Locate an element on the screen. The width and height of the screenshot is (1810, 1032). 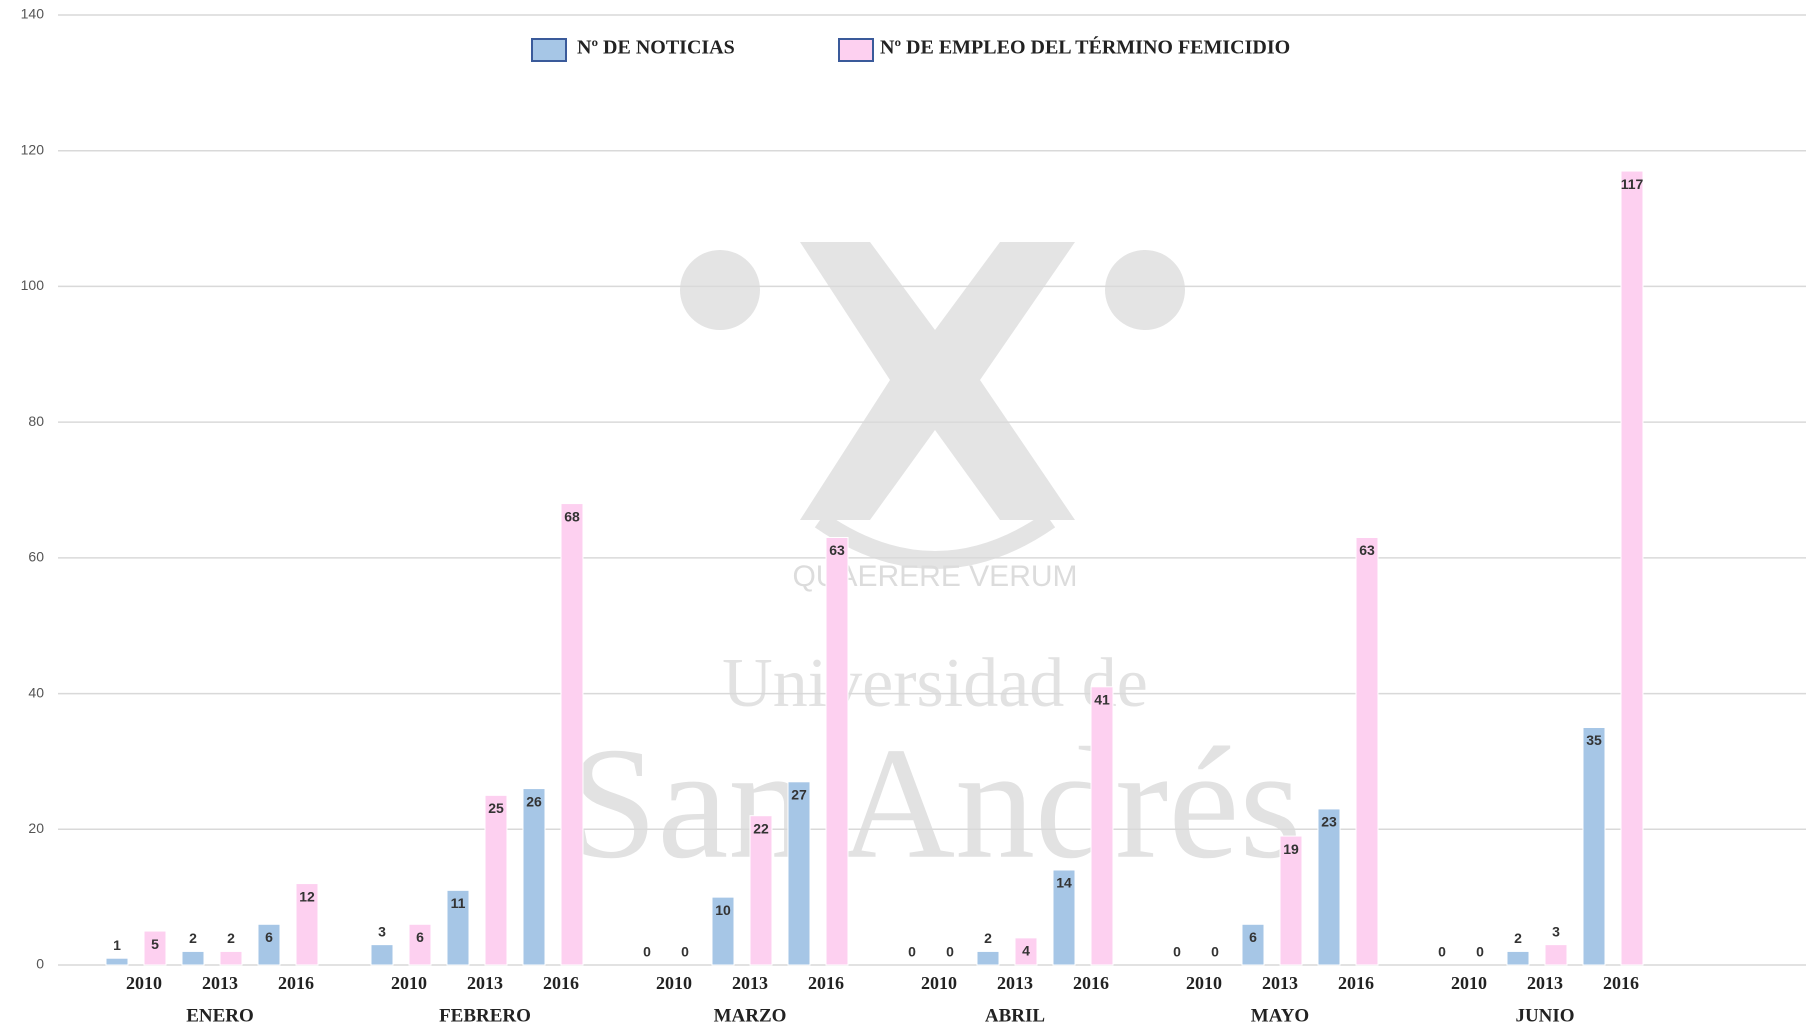
watermark-text: Universidad de is located at coordinates (935, 683).